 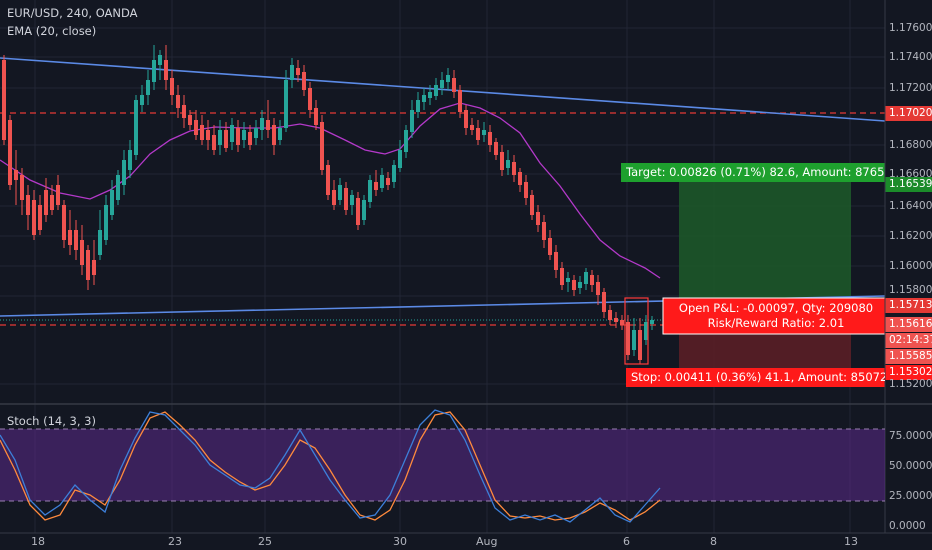 I want to click on stop-label-bg, so click(x=755, y=377).